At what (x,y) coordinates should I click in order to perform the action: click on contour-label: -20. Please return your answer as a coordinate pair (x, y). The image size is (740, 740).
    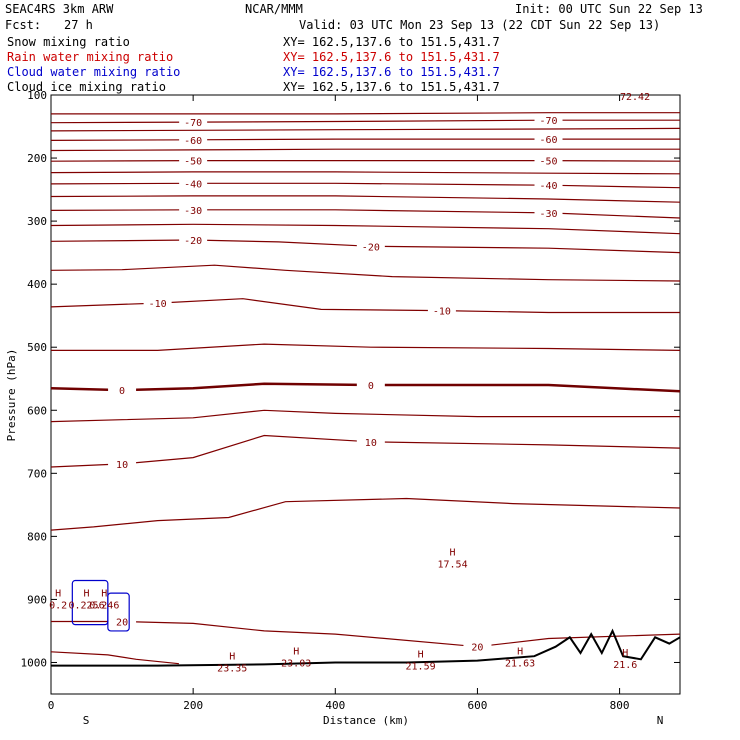
    Looking at the image, I should click on (371, 247).